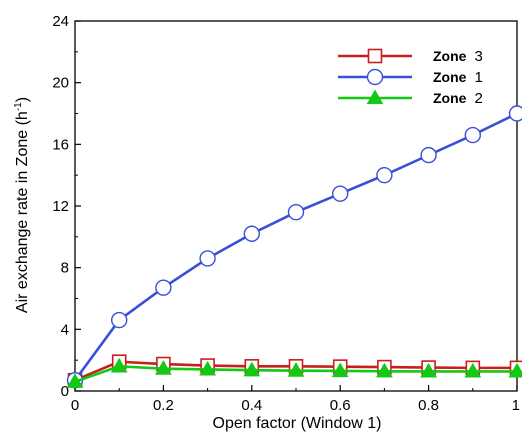  What do you see at coordinates (478, 98) in the screenshot?
I see `legend-label-suffix: 2` at bounding box center [478, 98].